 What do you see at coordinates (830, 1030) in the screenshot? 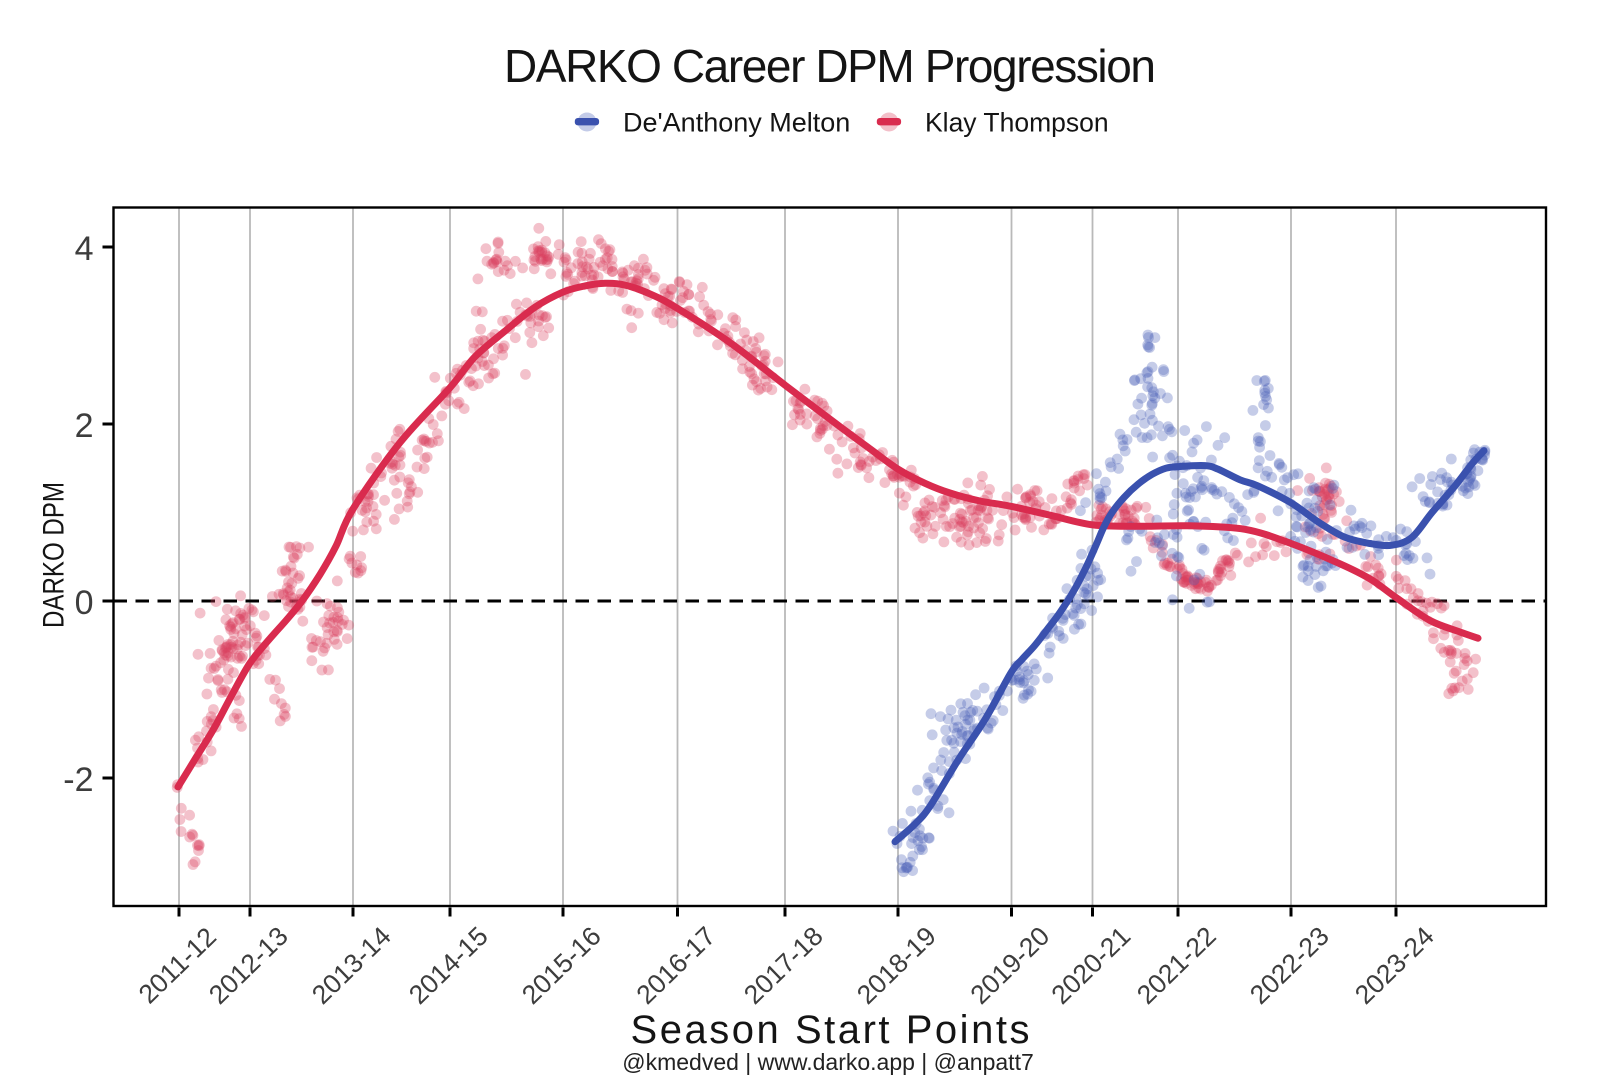
I see `svg-text: Season Start Points` at bounding box center [830, 1030].